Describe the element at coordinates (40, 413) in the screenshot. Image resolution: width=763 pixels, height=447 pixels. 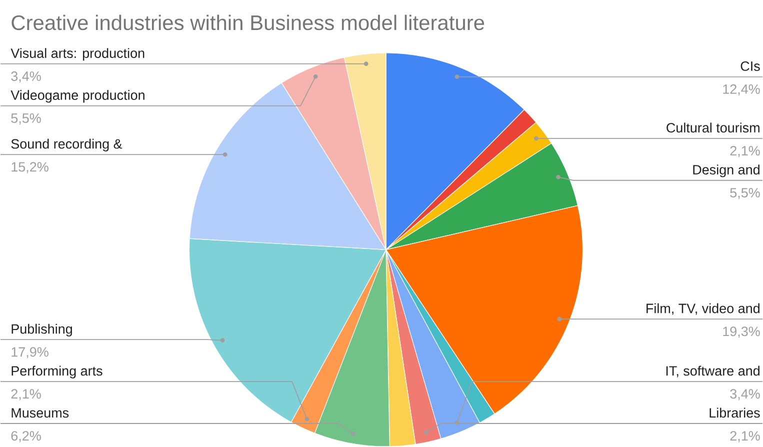
I see `slice-label: Museums` at that location.